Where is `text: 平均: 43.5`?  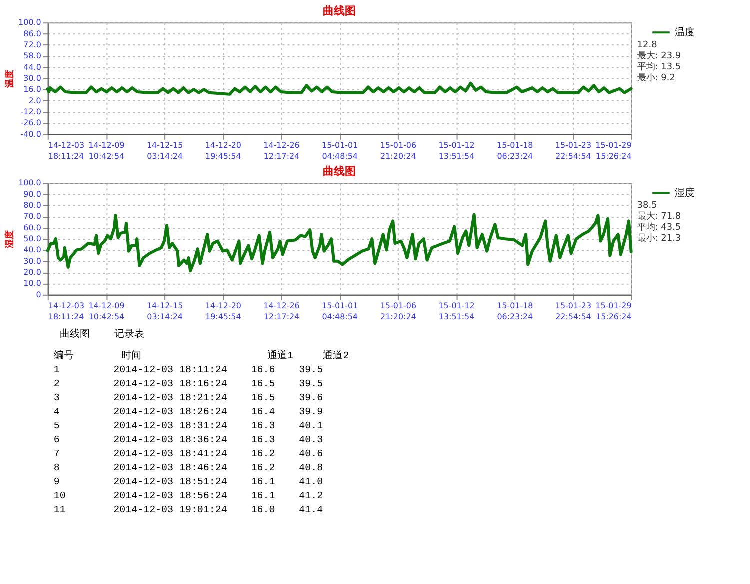 text: 平均: 43.5 is located at coordinates (659, 228).